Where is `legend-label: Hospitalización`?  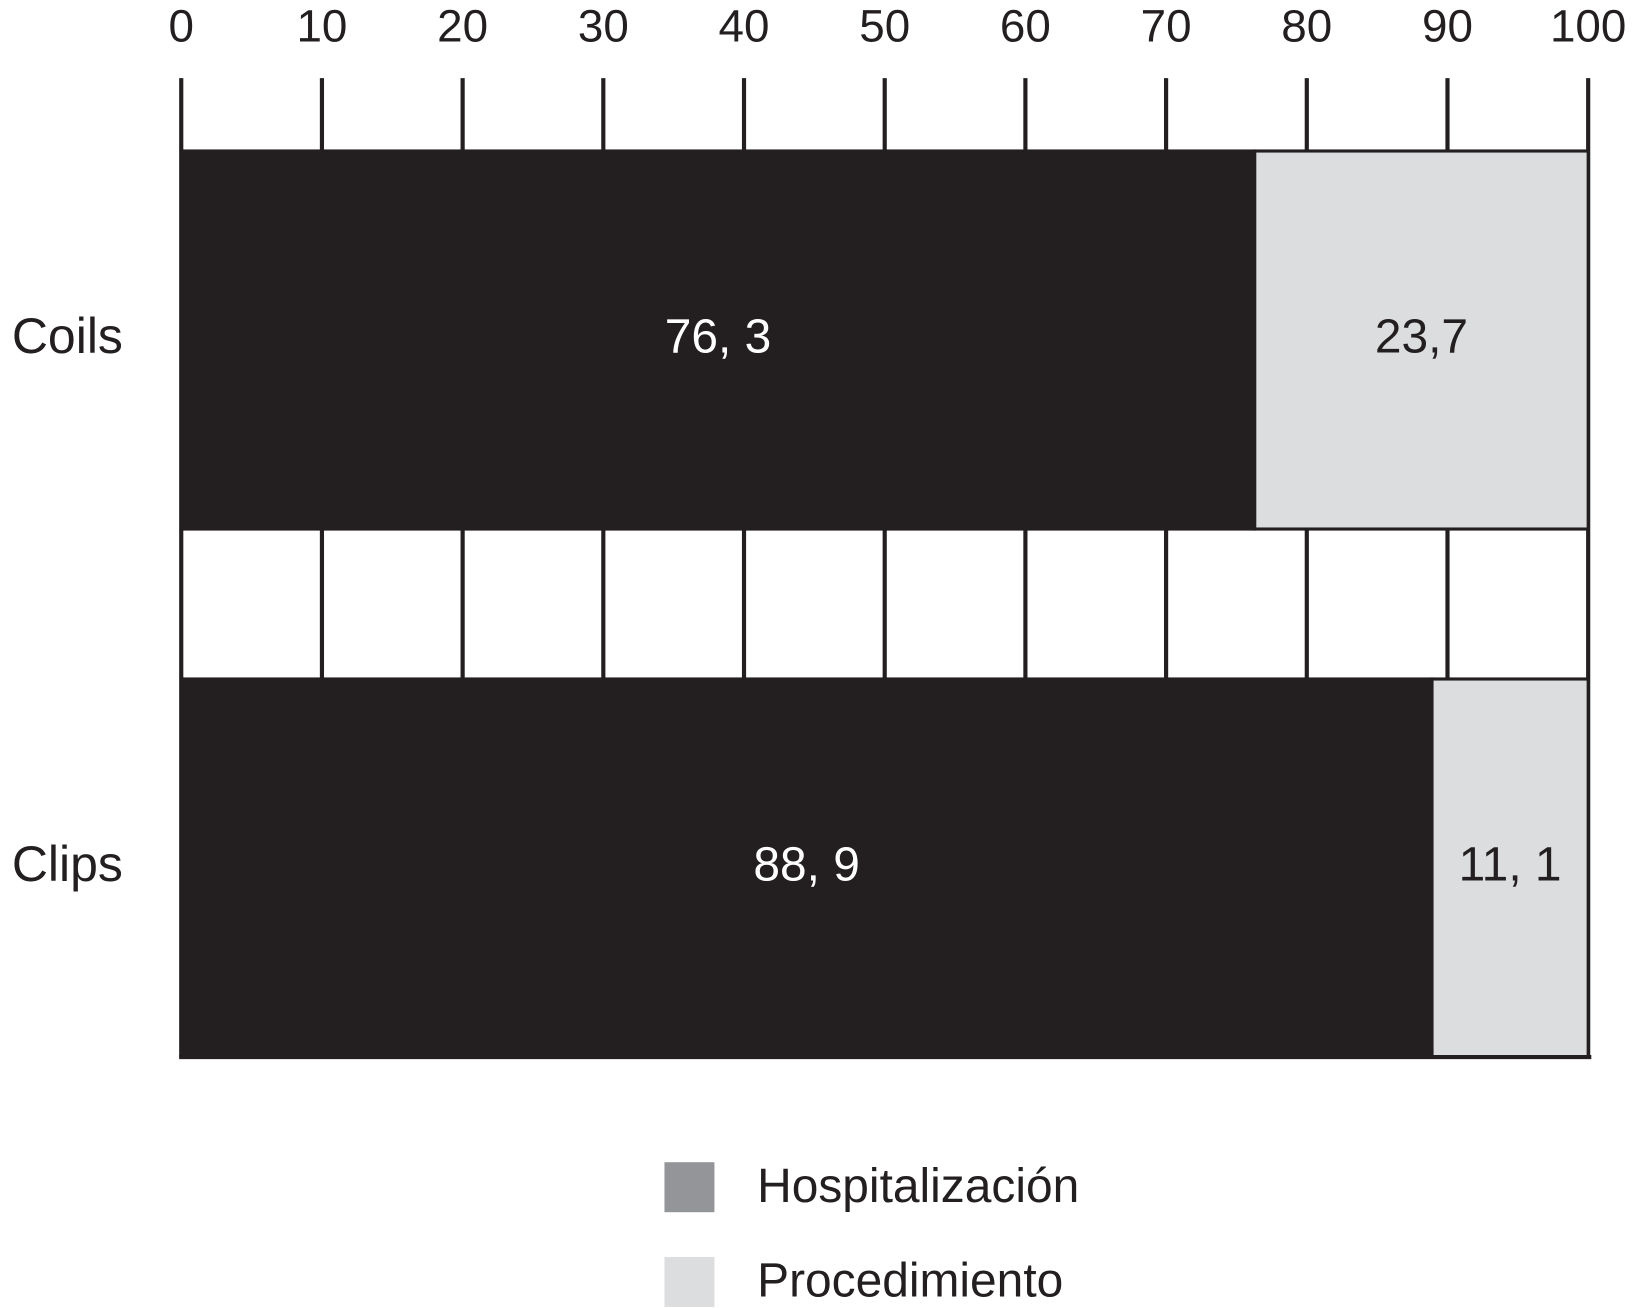
legend-label: Hospitalización is located at coordinates (918, 1186).